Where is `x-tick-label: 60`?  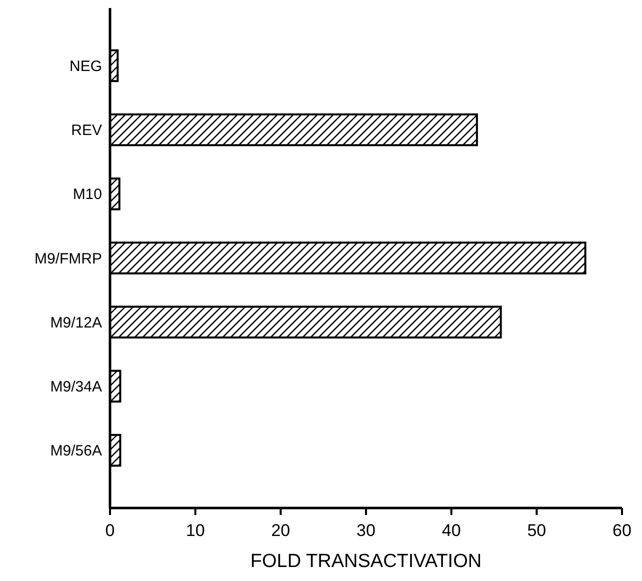
x-tick-label: 60 is located at coordinates (622, 530).